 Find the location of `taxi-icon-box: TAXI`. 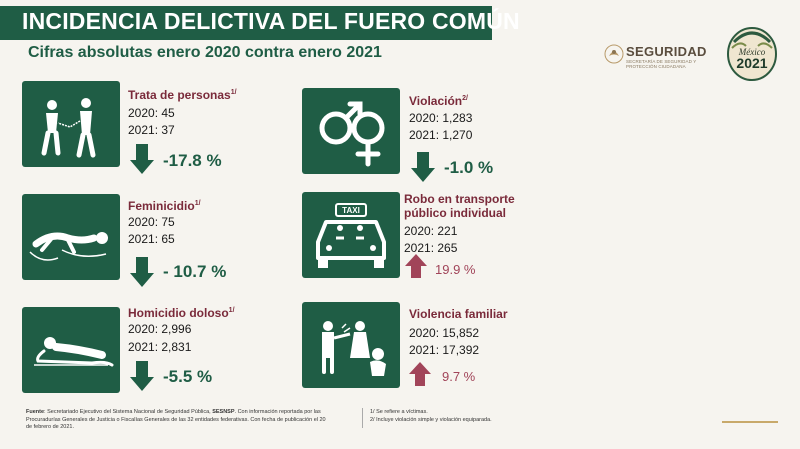

taxi-icon-box: TAXI is located at coordinates (351, 235).